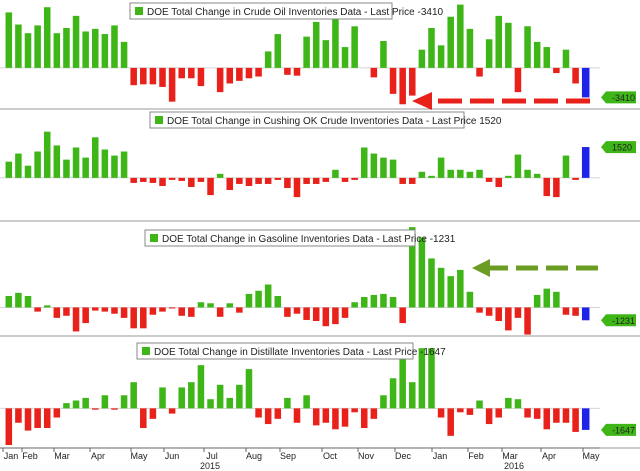 Image resolution: width=640 pixels, height=471 pixels. I want to click on red-dashed-arrow, so click(501, 101).